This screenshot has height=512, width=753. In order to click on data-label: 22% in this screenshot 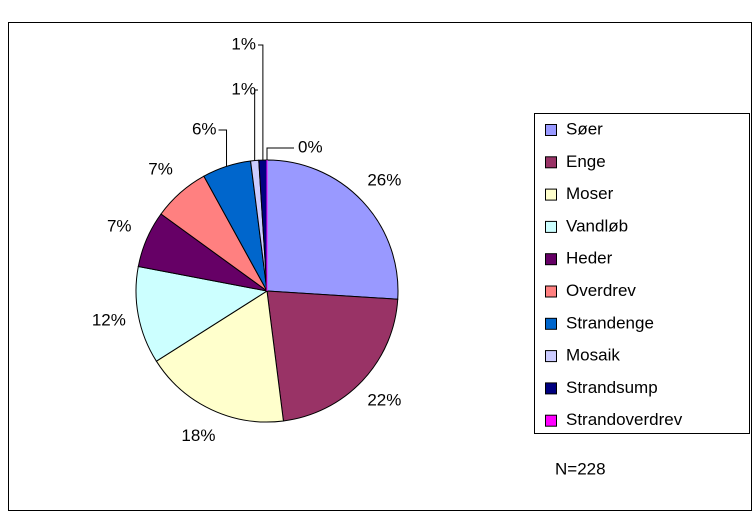, I will do `click(384, 400)`.